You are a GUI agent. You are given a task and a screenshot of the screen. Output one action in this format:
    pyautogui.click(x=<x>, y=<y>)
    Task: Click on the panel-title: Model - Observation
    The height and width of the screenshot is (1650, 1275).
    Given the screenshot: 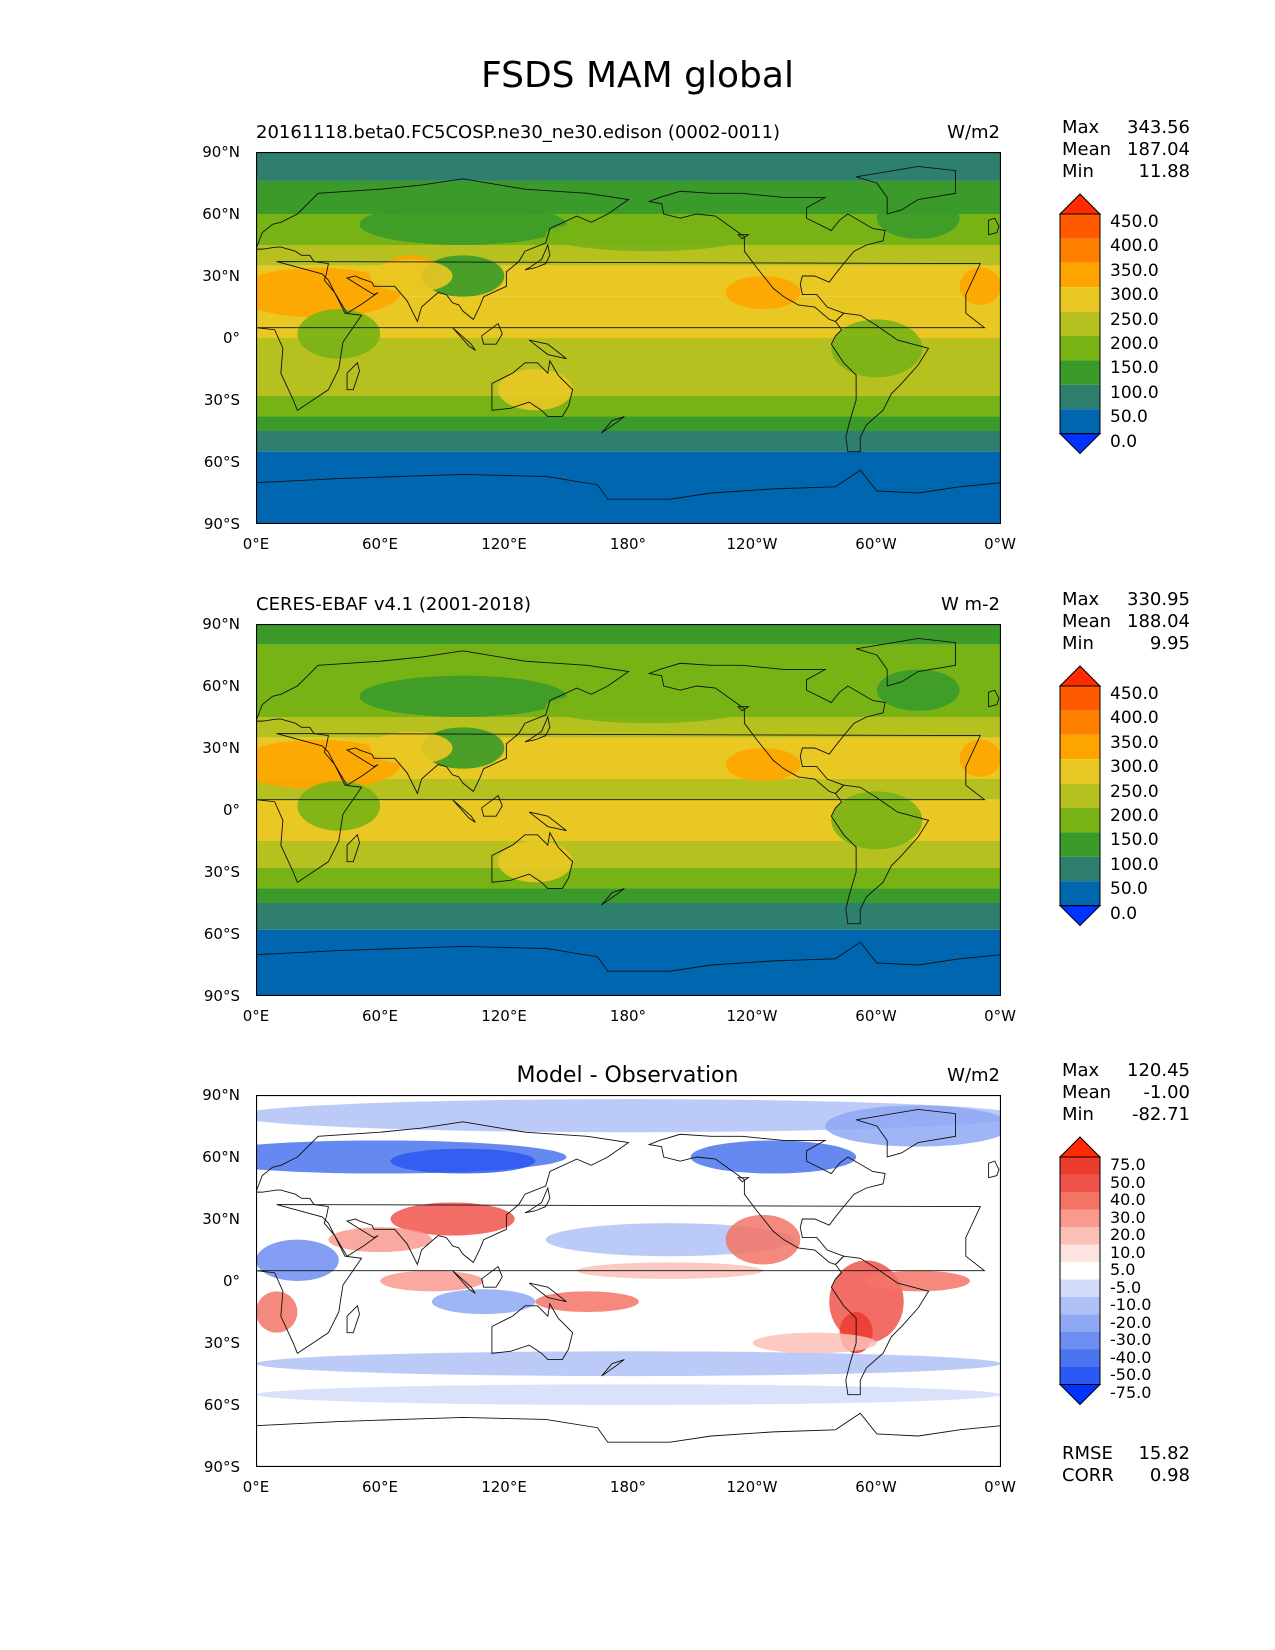 What is the action you would take?
    pyautogui.click(x=627, y=1075)
    